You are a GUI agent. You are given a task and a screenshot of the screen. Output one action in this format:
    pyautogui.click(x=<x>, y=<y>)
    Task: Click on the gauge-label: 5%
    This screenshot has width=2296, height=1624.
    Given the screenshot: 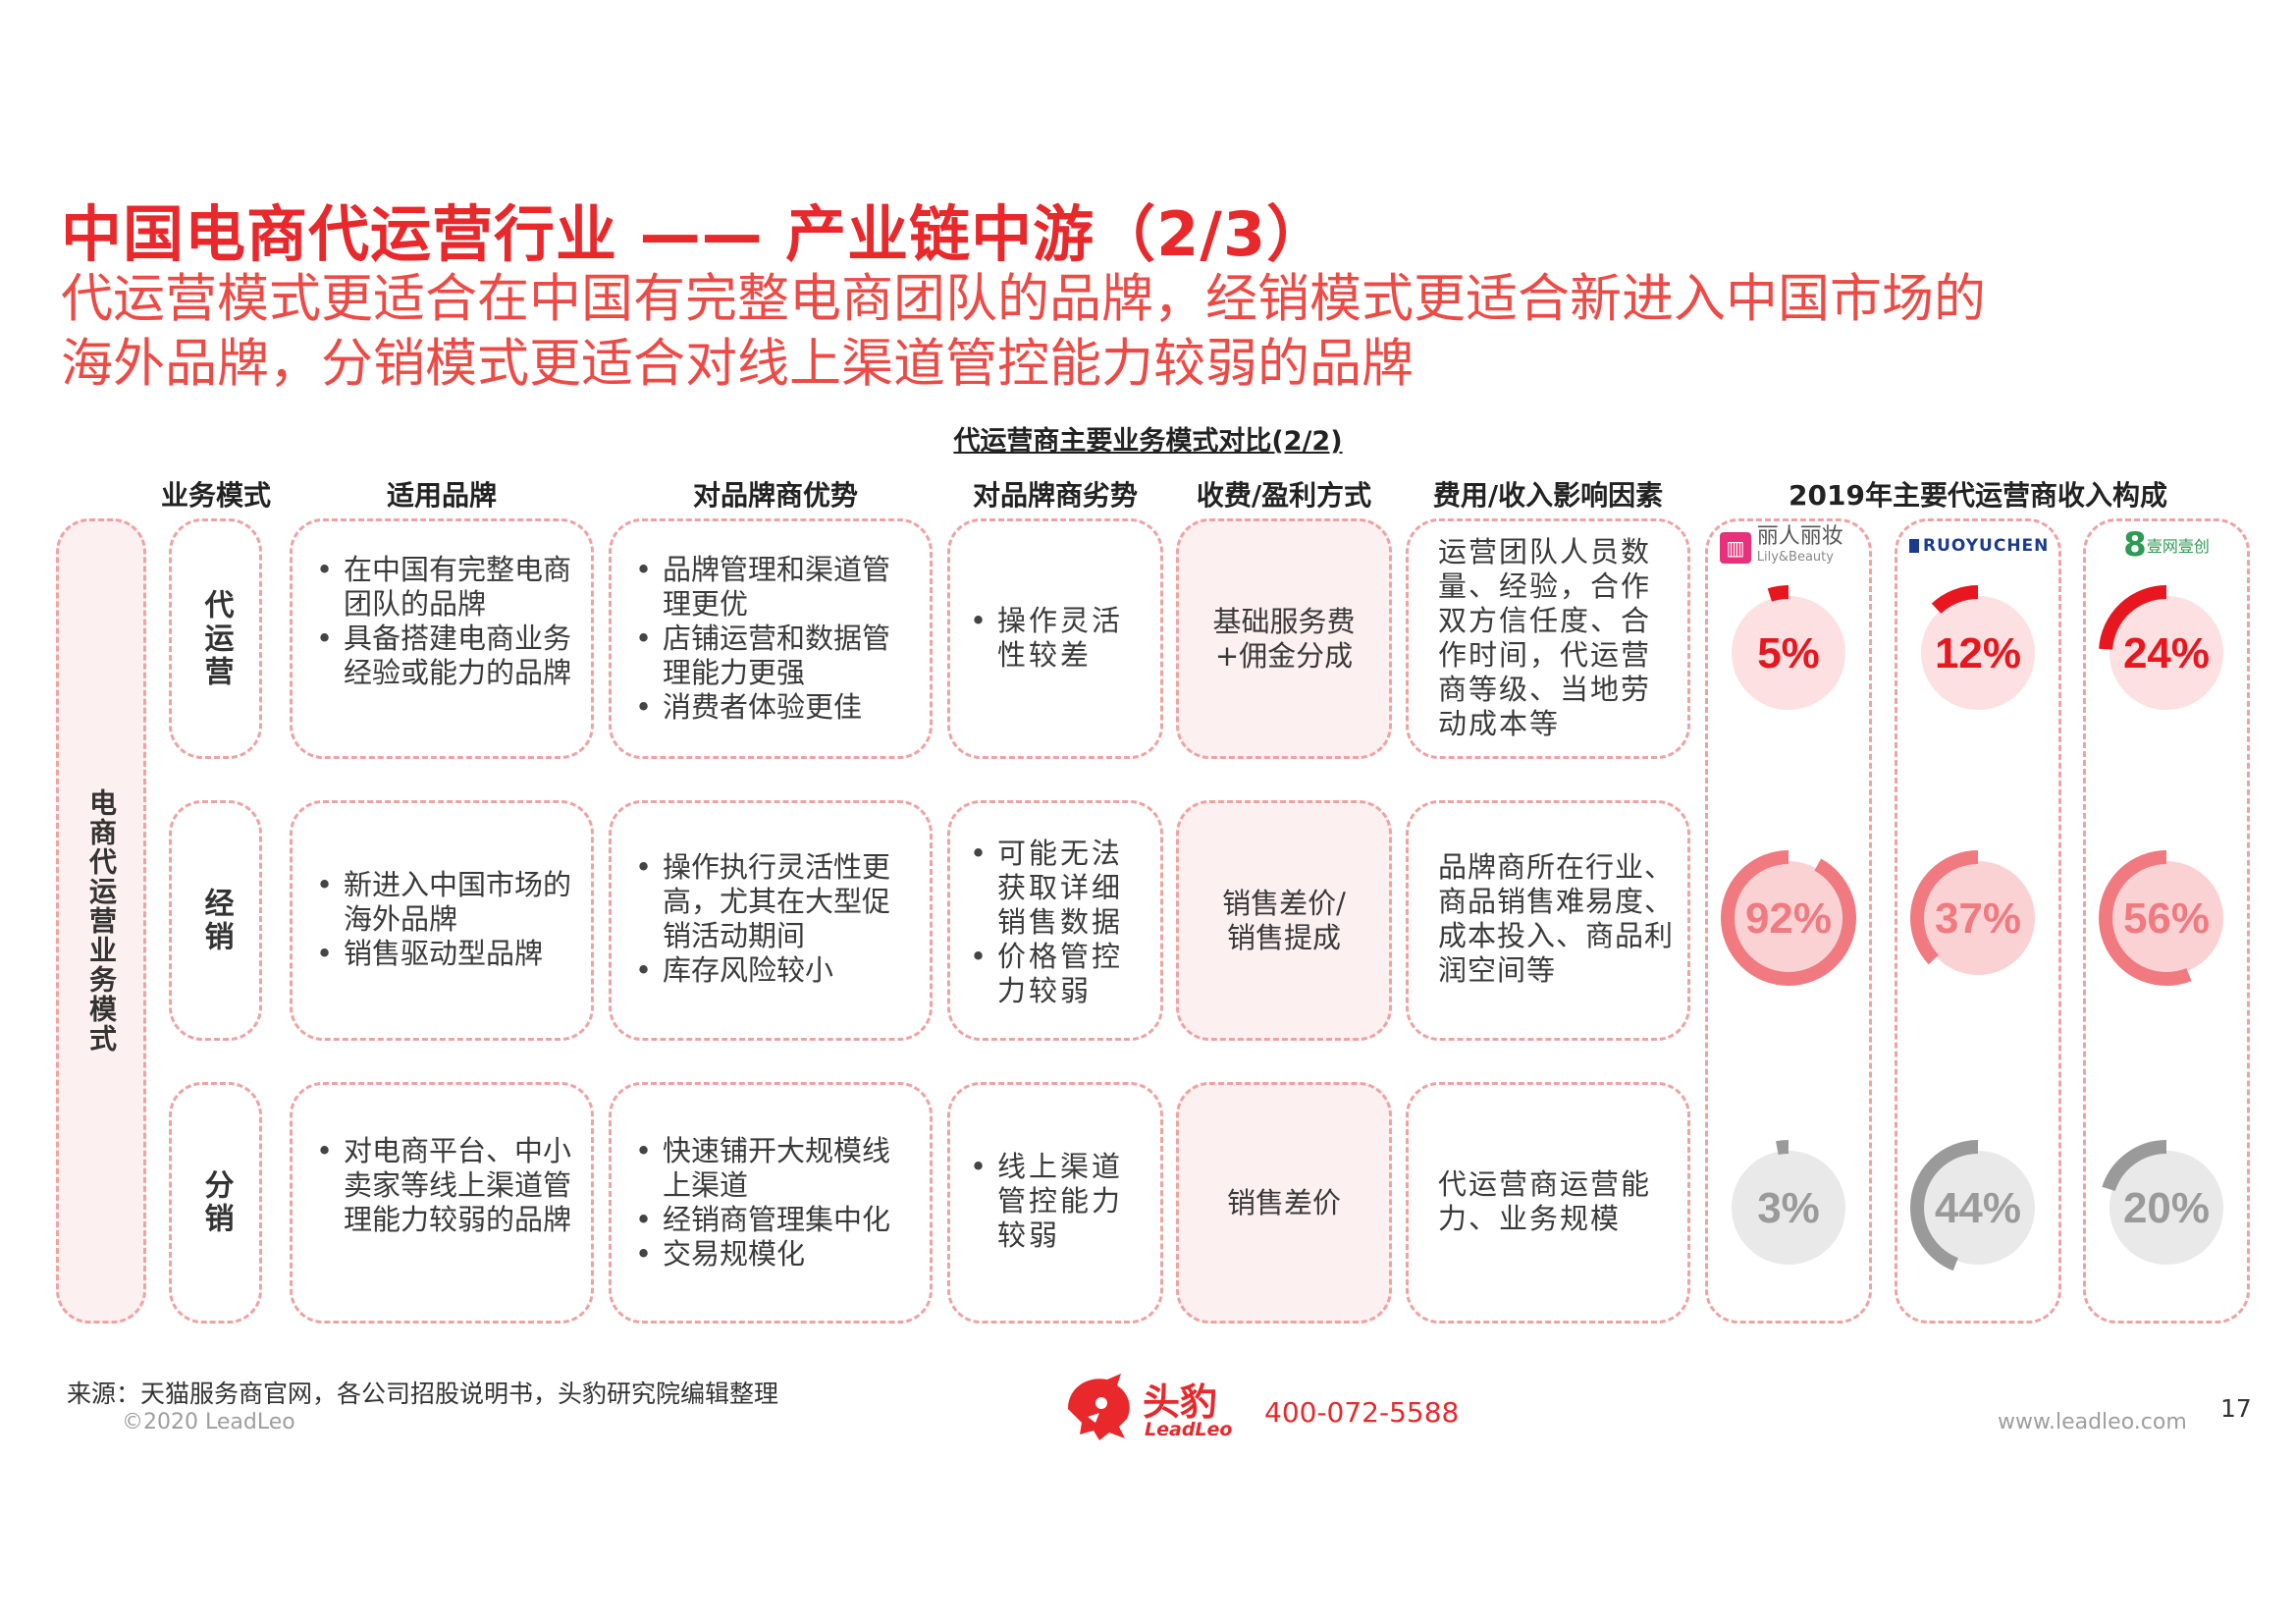 What is the action you would take?
    pyautogui.click(x=1788, y=653)
    